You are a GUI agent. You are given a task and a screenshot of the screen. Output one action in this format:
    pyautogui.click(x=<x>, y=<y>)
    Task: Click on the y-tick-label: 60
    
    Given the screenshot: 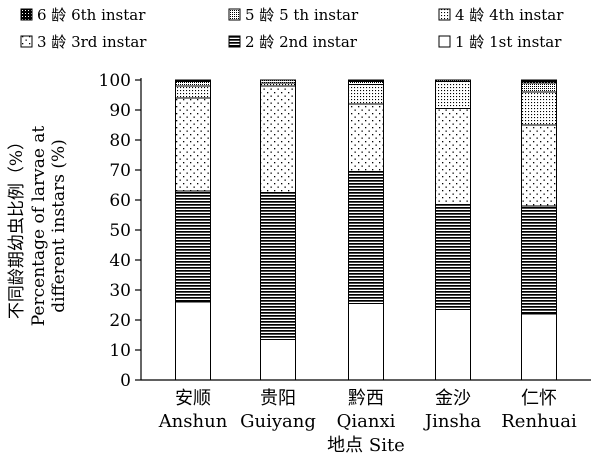 What is the action you would take?
    pyautogui.click(x=120, y=201)
    